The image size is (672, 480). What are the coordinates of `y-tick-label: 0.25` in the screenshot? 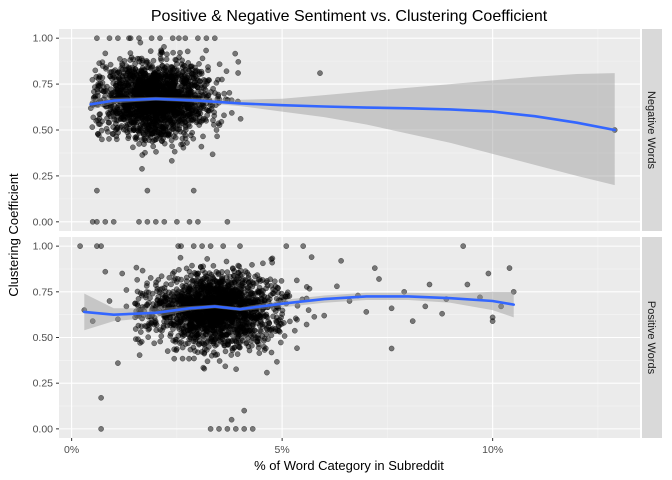 It's located at (43, 384).